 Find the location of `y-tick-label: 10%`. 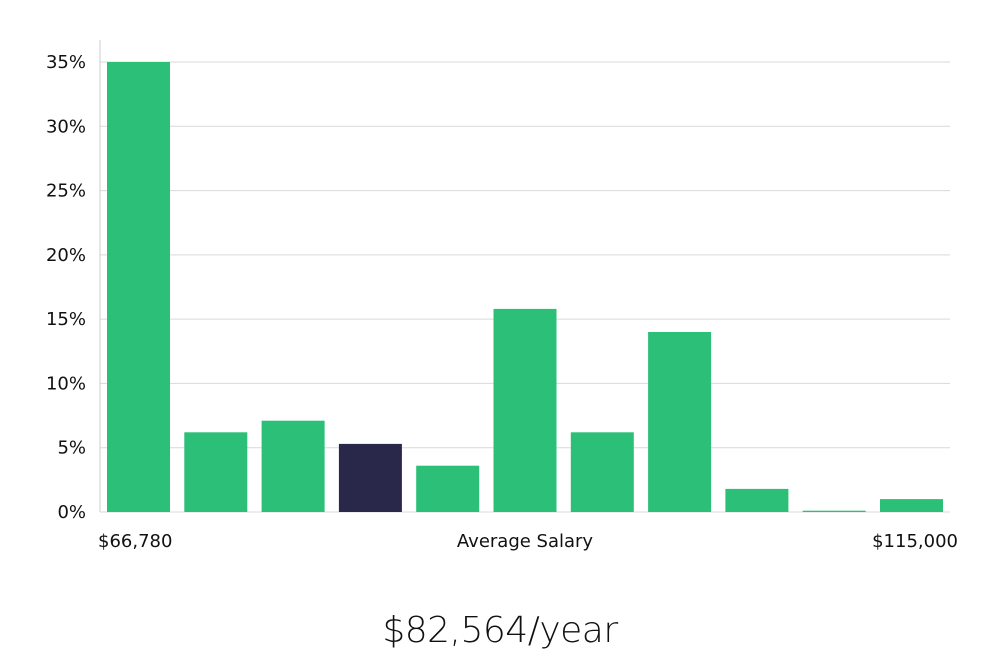

y-tick-label: 10% is located at coordinates (66, 383).